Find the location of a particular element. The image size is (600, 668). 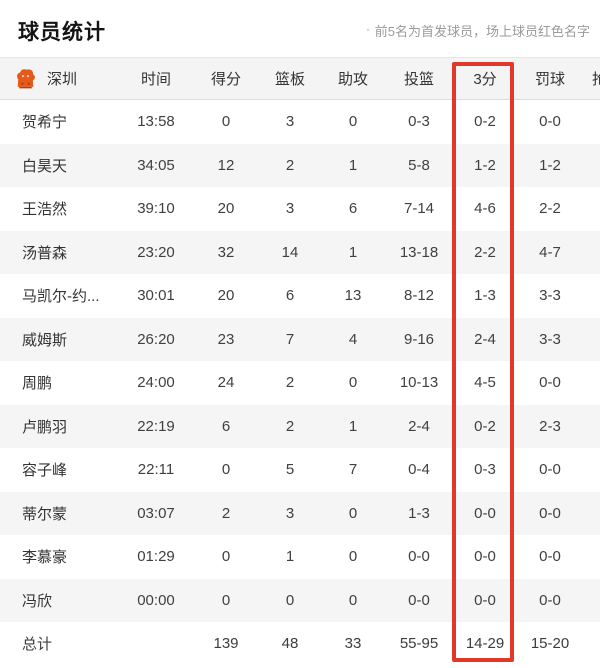

fg-cell: 8-12 is located at coordinates (419, 296).